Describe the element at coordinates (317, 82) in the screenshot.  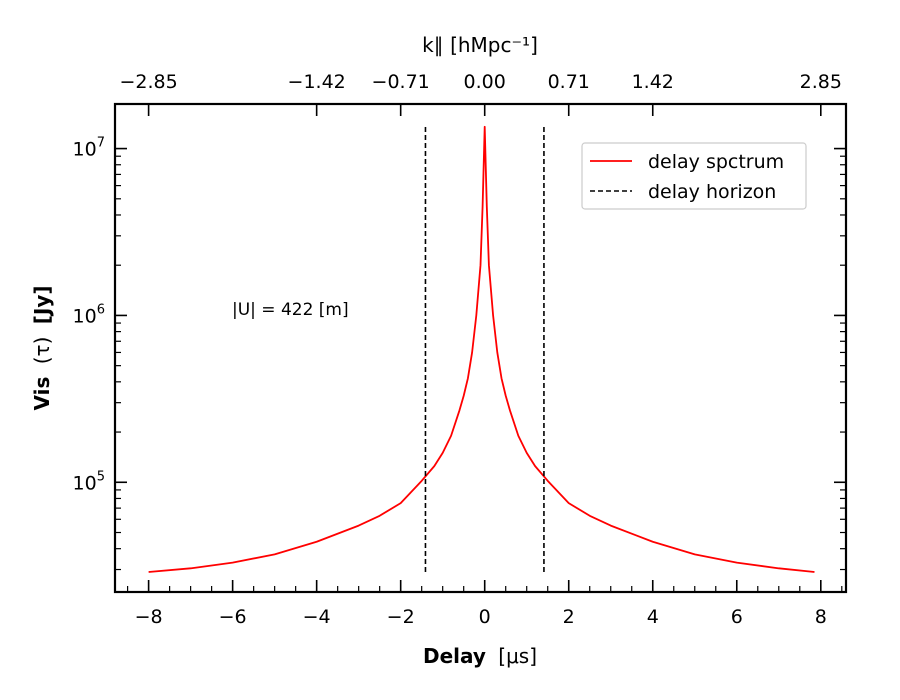
I see `top-x-tick-label: −1.42` at that location.